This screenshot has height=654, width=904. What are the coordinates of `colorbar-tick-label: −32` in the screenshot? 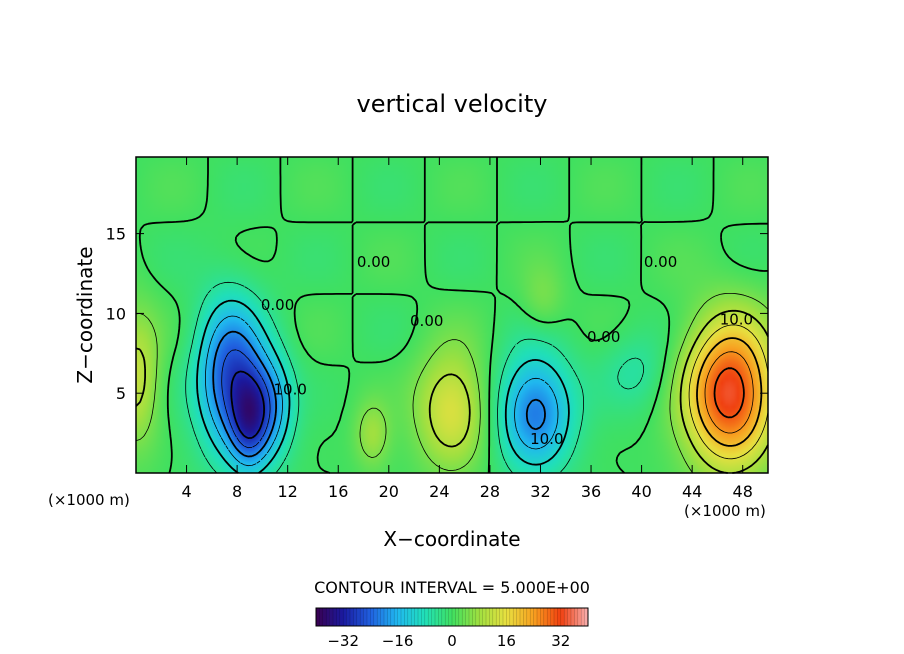 It's located at (343, 641).